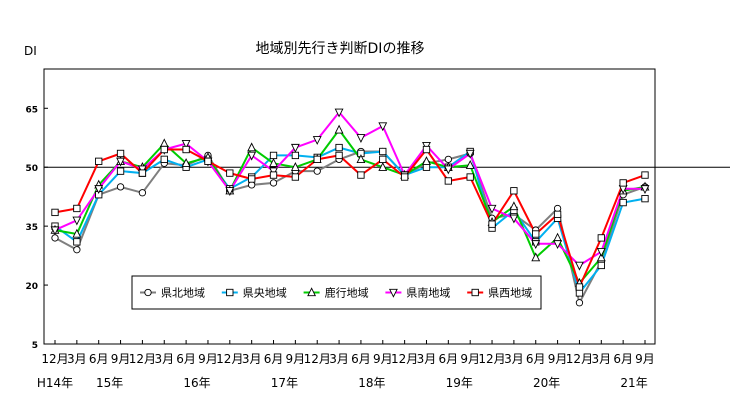 The image size is (749, 412). I want to click on year-label: 18年, so click(371, 383).